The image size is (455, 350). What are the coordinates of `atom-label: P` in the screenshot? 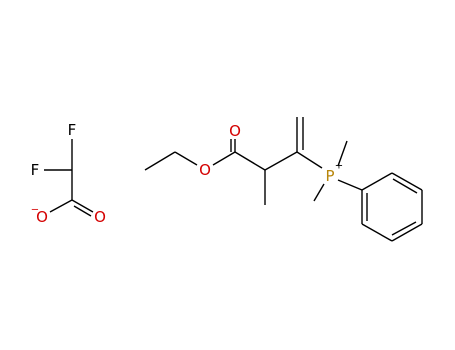 It's located at (329, 176).